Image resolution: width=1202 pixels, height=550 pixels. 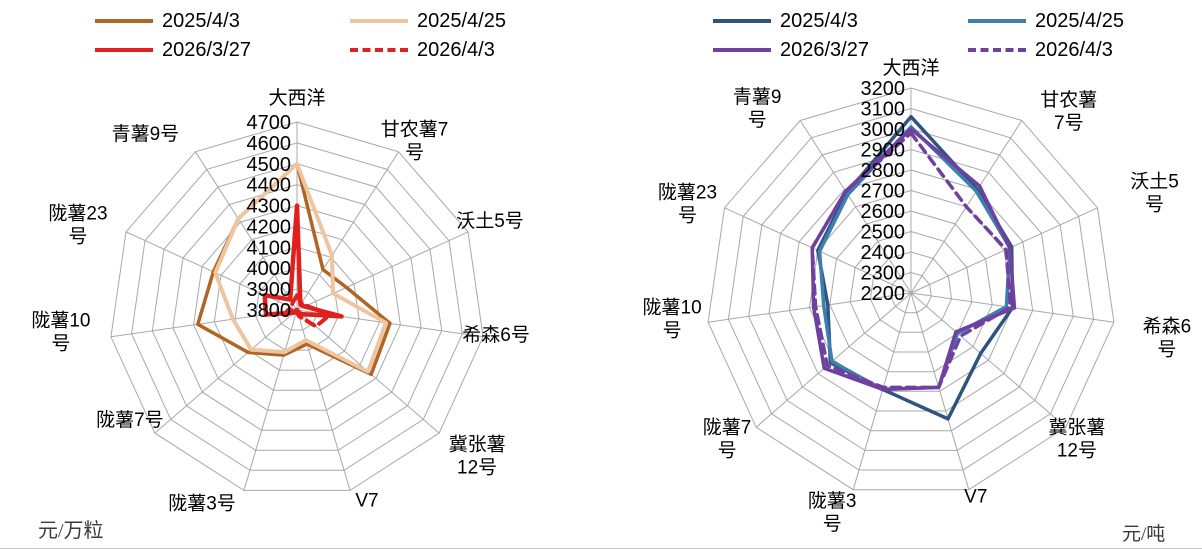 I want to click on axis-tick-label: 3200, so click(x=883, y=89).